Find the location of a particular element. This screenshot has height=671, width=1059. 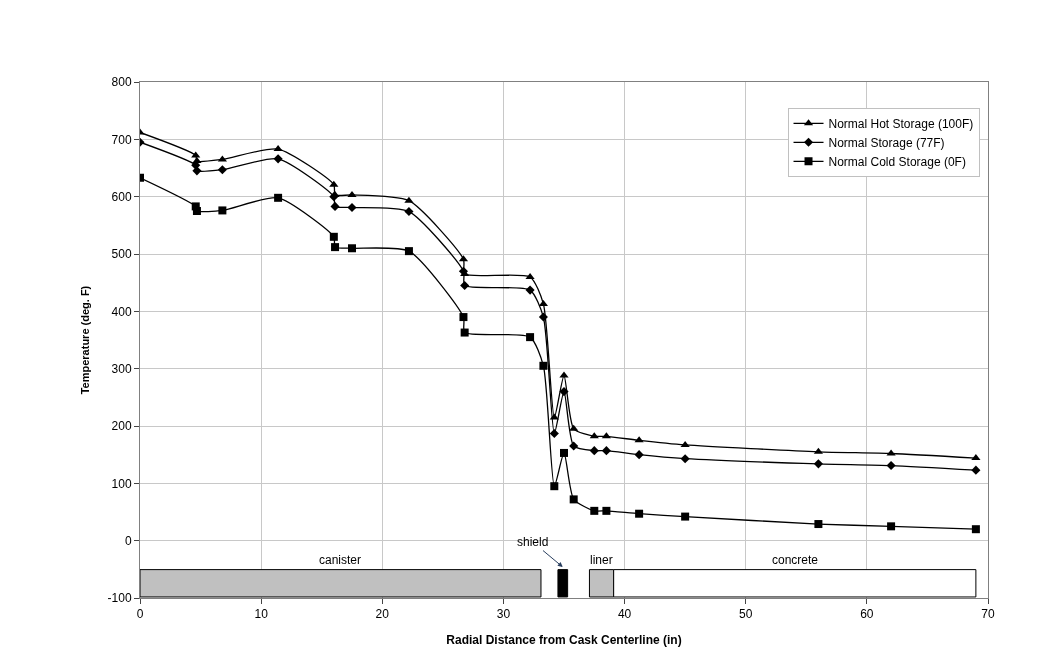

y-tick-label: 0 is located at coordinates (128, 540).